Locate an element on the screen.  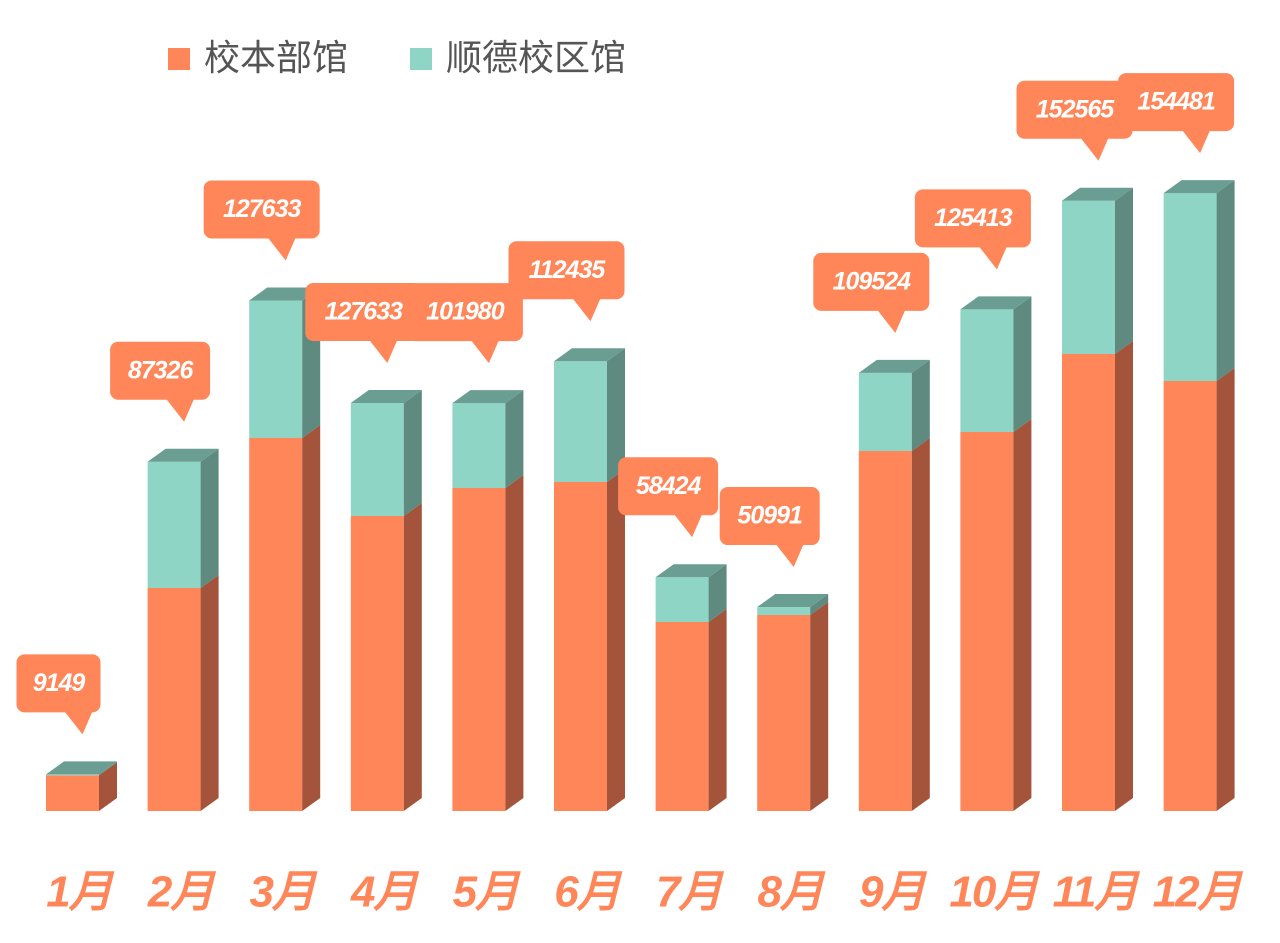
value-label: 109524 is located at coordinates (872, 282).